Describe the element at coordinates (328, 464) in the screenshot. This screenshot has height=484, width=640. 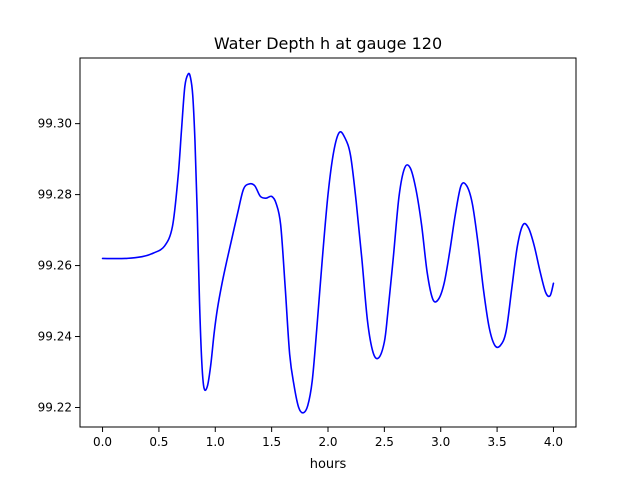
I see `x-axis-label: hours` at that location.